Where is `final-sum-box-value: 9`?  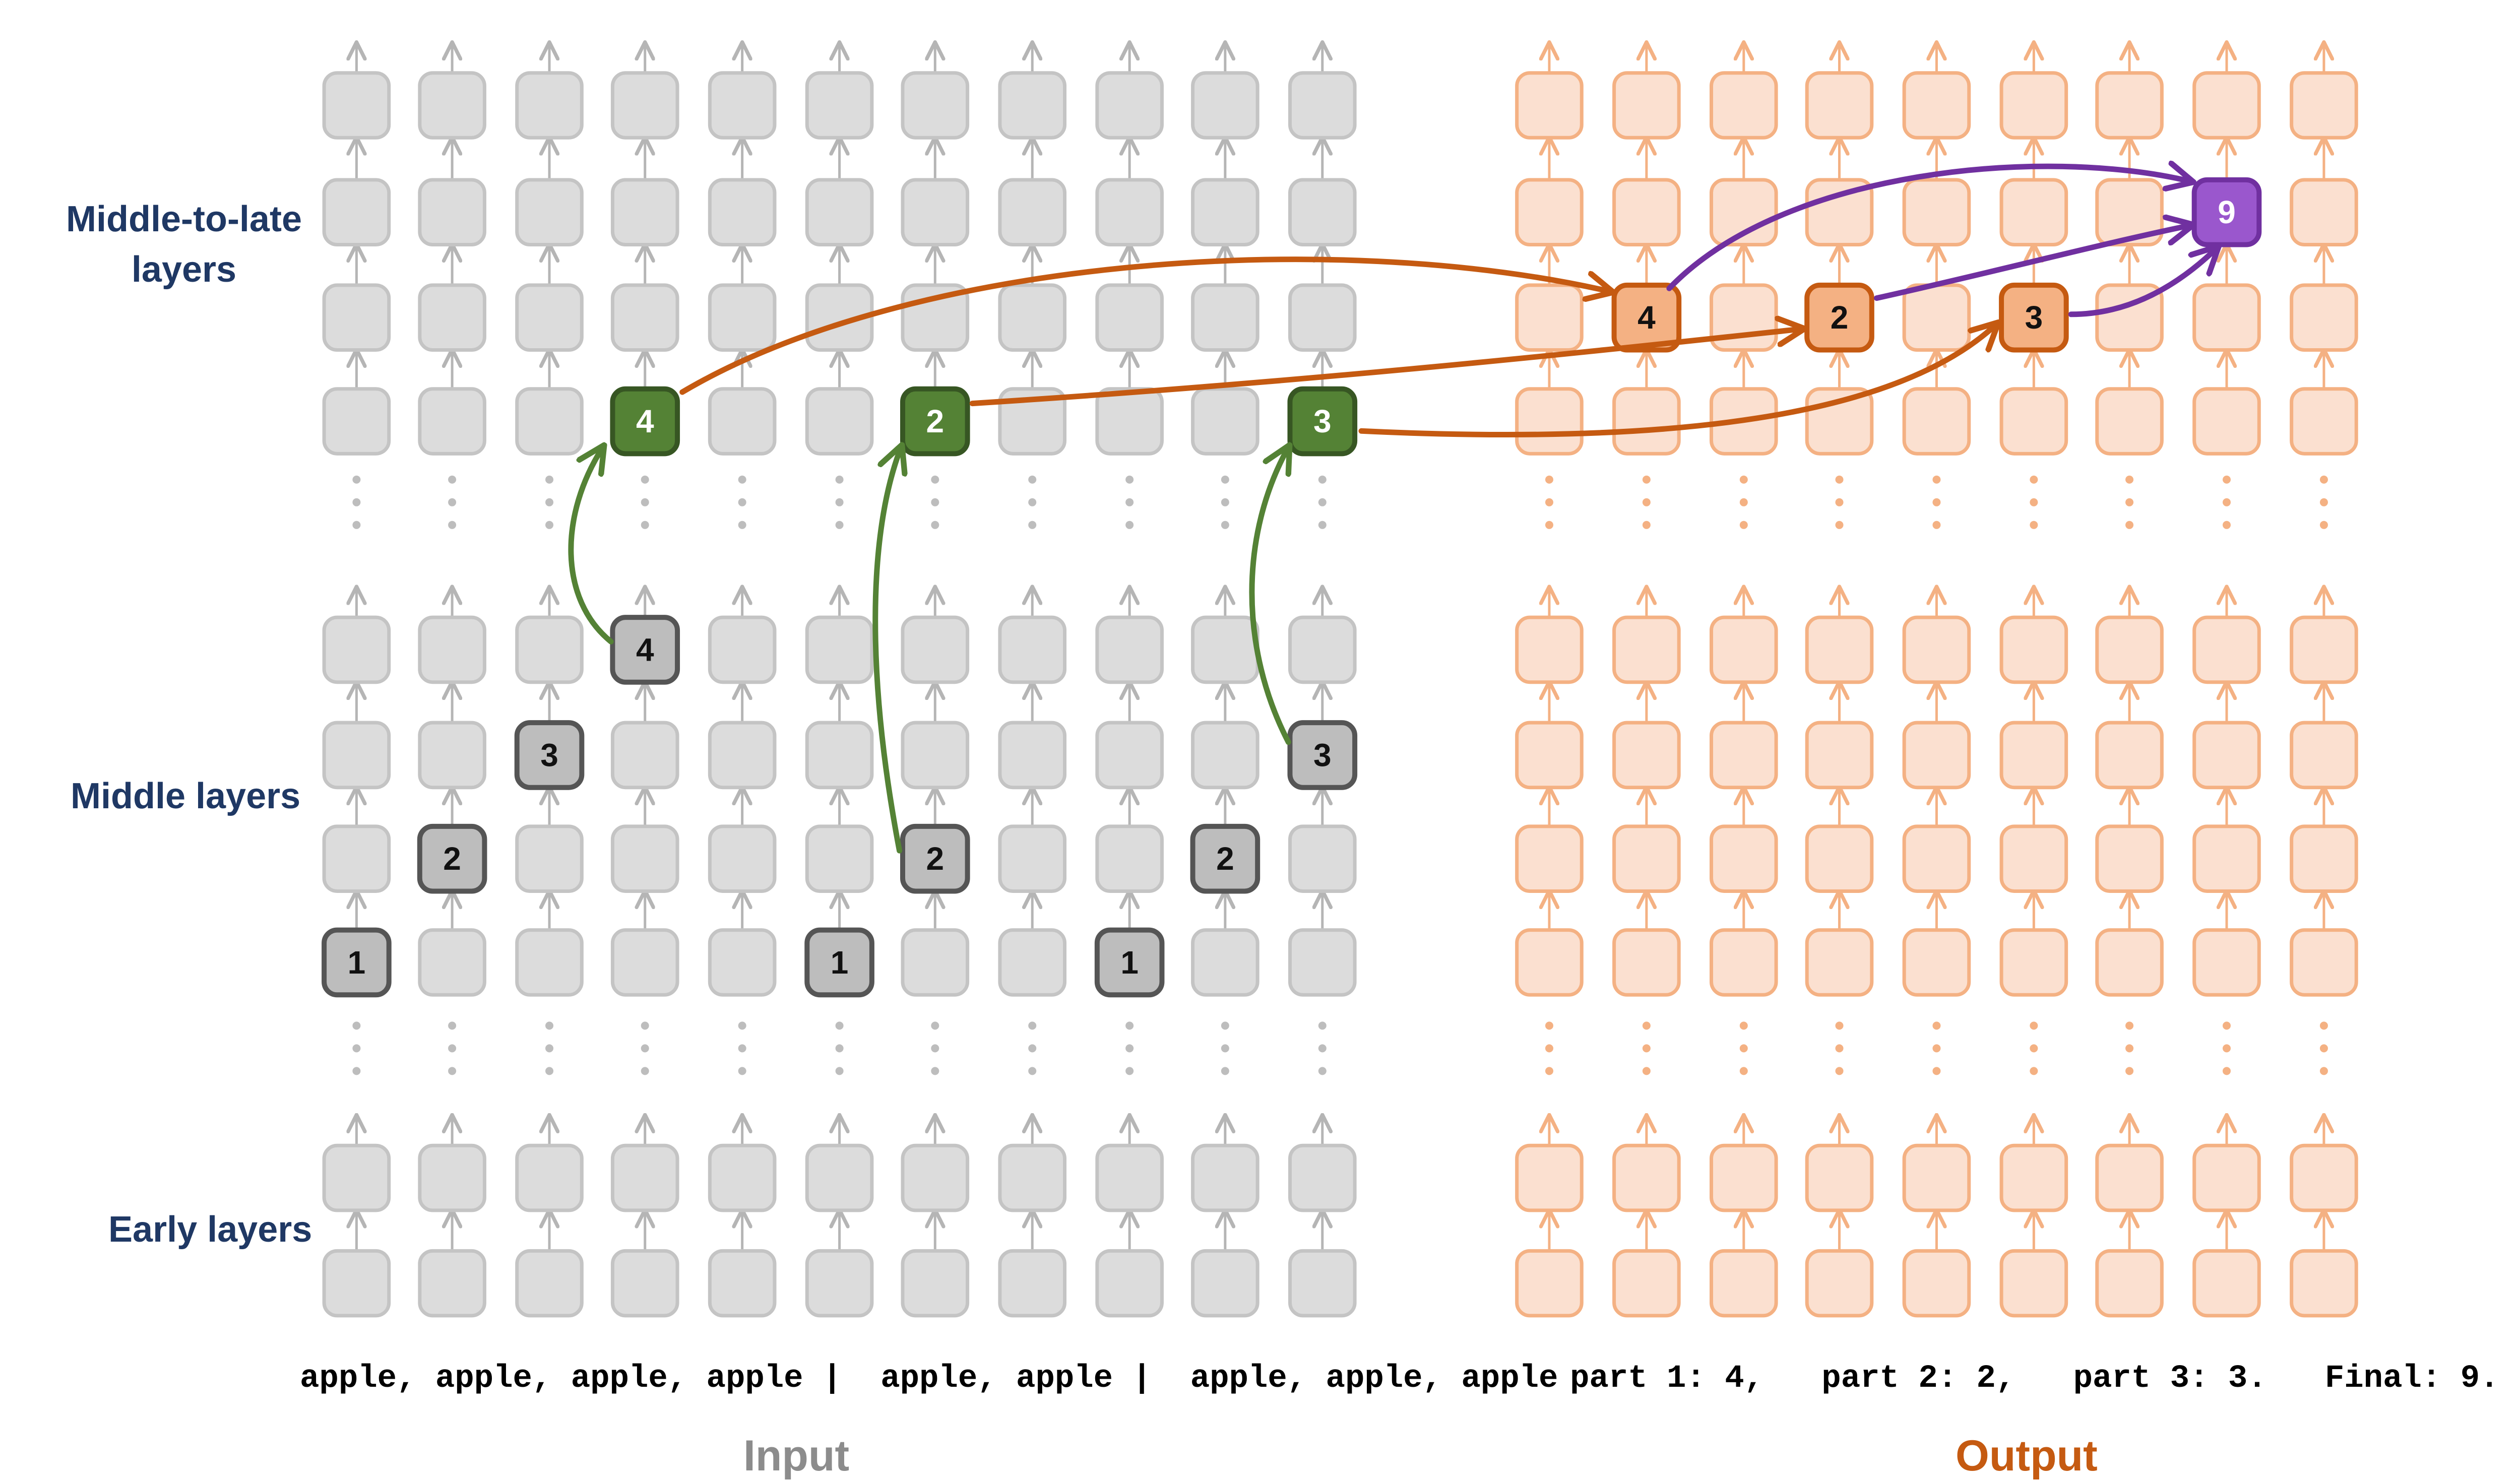 final-sum-box-value: 9 is located at coordinates (2227, 212).